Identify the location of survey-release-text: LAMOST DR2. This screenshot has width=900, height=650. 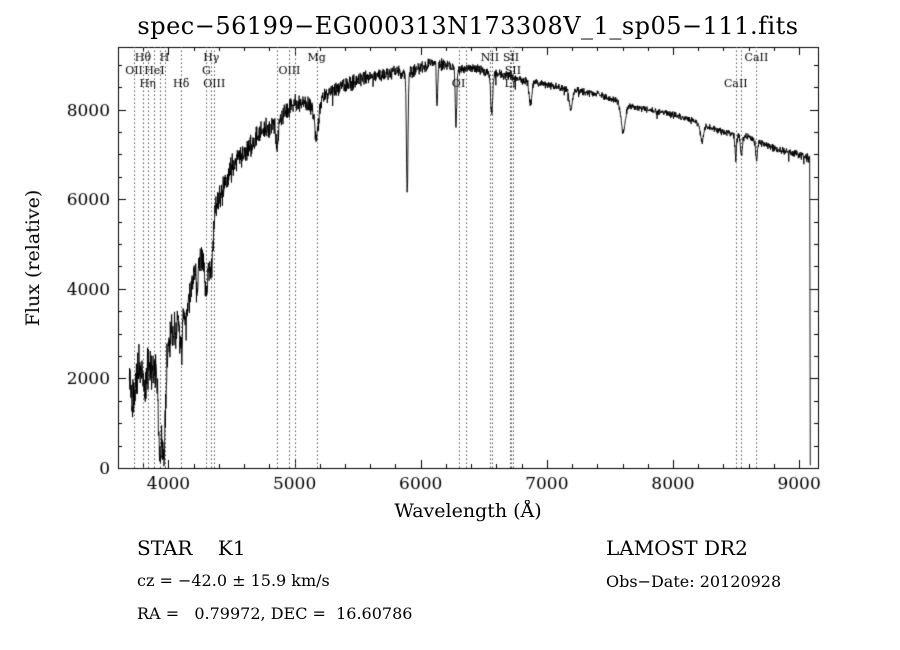
(677, 548).